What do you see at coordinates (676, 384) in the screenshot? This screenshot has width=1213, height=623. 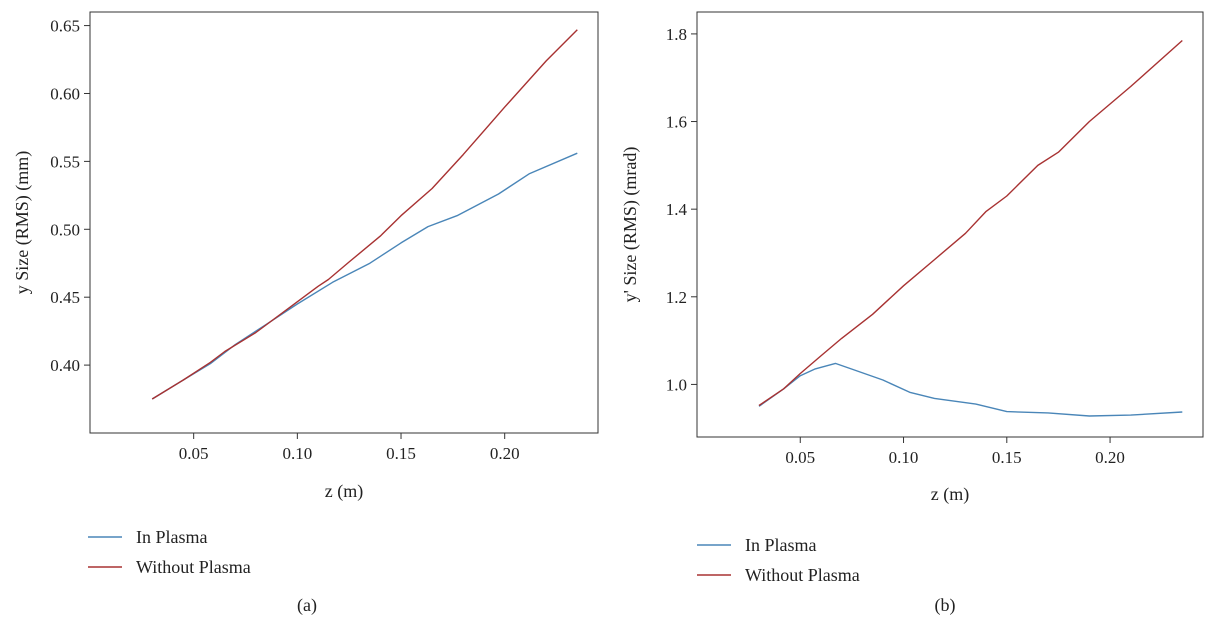 I see `y-tick-label: 1.0` at bounding box center [676, 384].